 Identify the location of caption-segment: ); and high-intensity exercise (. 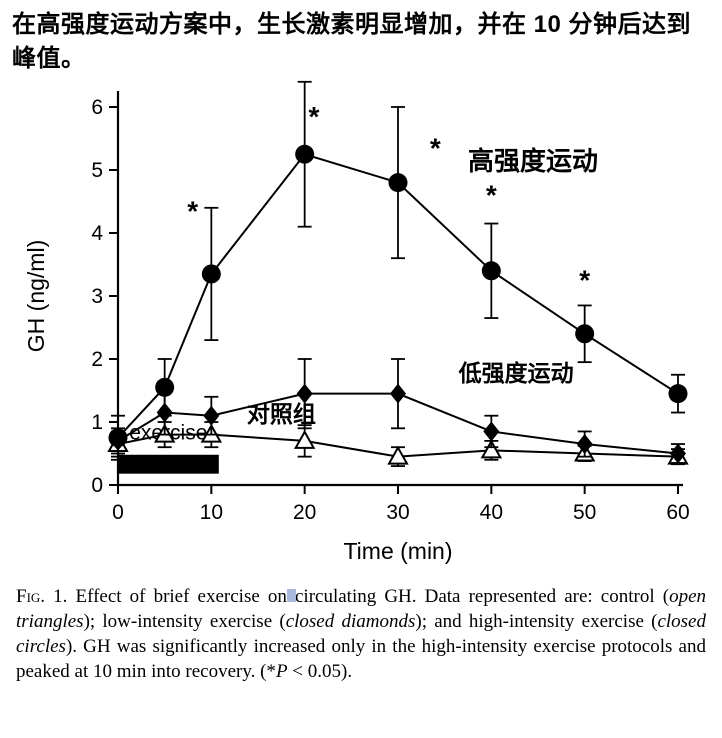
(536, 622).